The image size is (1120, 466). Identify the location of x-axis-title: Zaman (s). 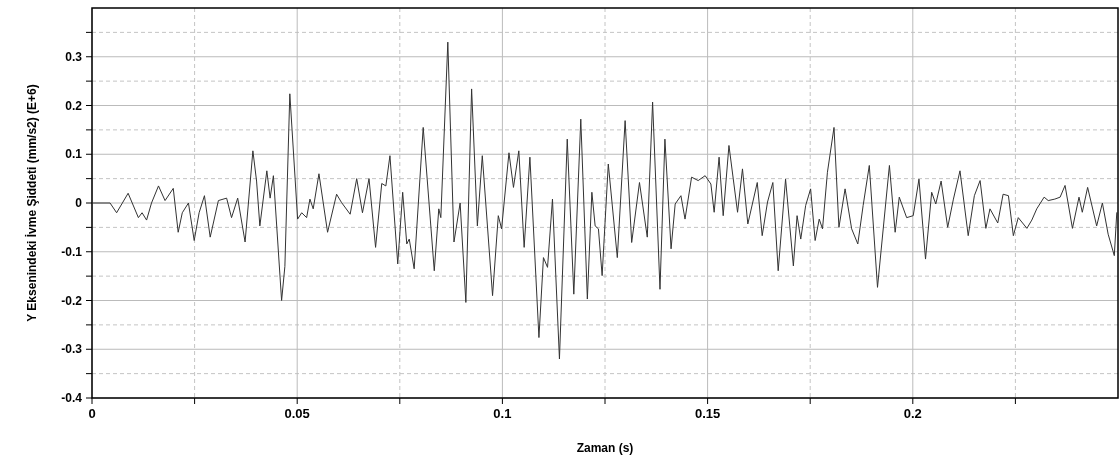
(605, 448).